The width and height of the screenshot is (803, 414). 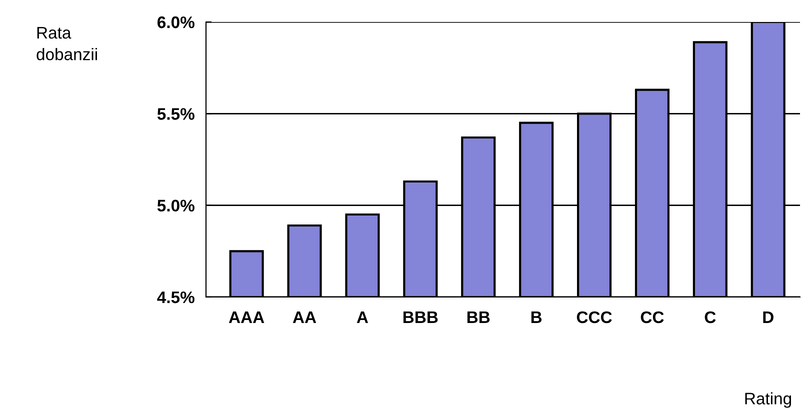 What do you see at coordinates (66, 43) in the screenshot?
I see `y-axis-title: Rata dobanzii` at bounding box center [66, 43].